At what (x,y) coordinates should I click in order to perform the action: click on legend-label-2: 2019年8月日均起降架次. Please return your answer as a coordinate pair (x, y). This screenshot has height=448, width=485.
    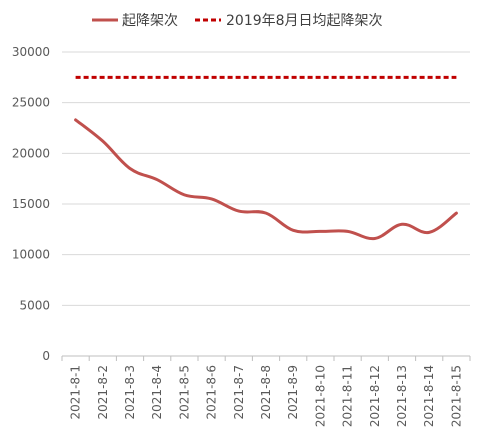
    Looking at the image, I should click on (304, 21).